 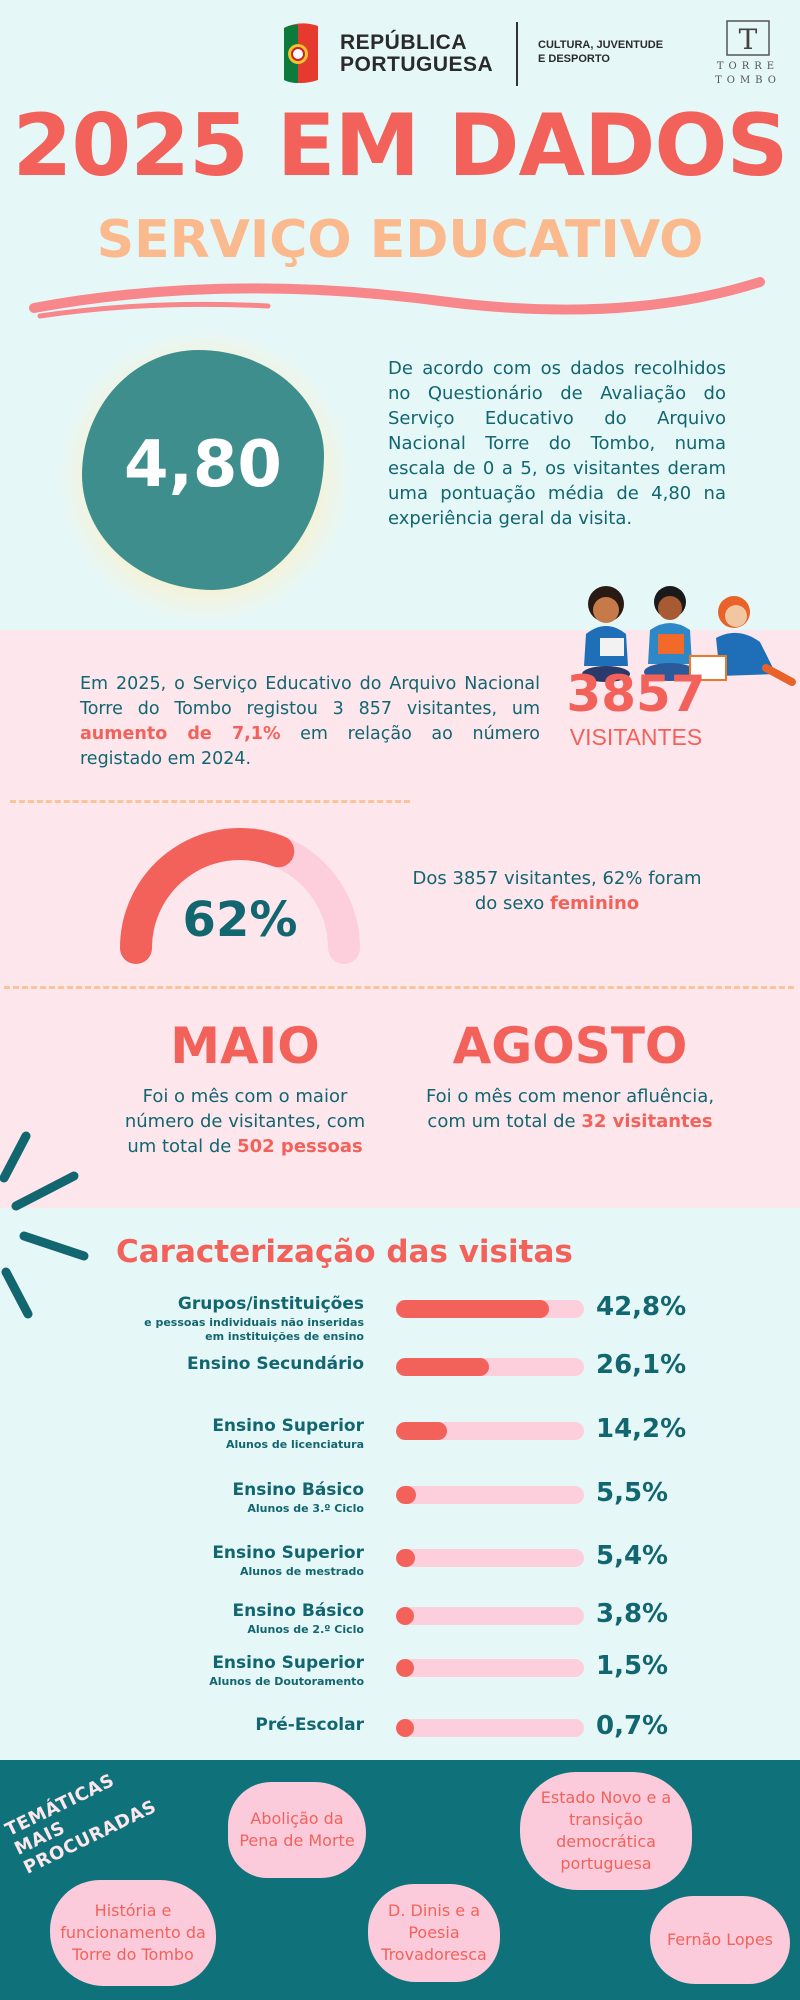 I want to click on min-month-title: AGOSTO, so click(x=570, y=1046).